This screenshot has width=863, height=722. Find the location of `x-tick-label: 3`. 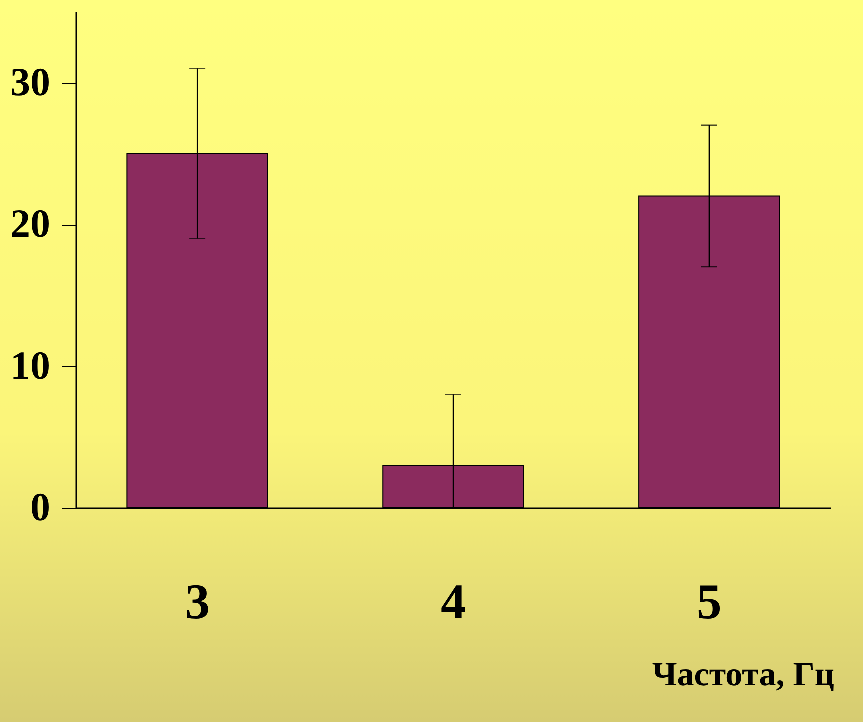

x-tick-label: 3 is located at coordinates (197, 602).